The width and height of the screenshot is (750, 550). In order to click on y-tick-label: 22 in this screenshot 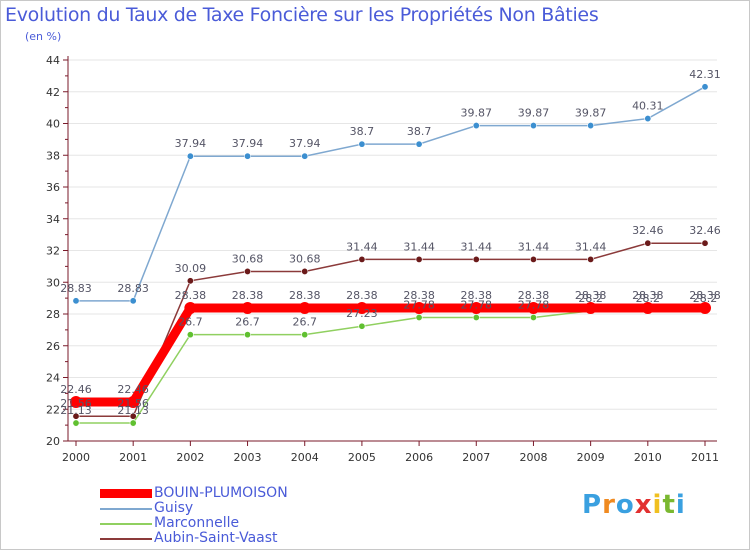, I will do `click(53, 409)`.